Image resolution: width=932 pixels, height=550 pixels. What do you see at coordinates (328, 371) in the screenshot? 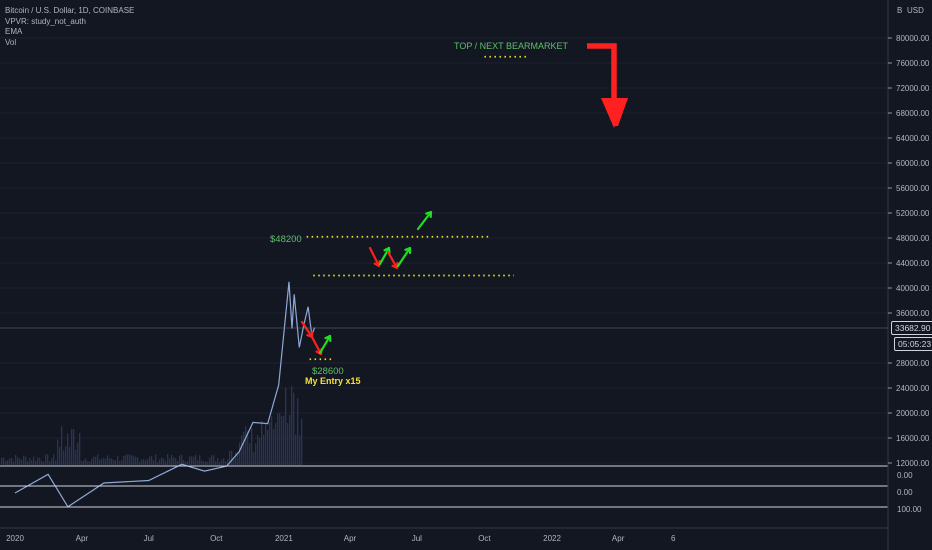
I see `level-low-label: $28600` at bounding box center [328, 371].